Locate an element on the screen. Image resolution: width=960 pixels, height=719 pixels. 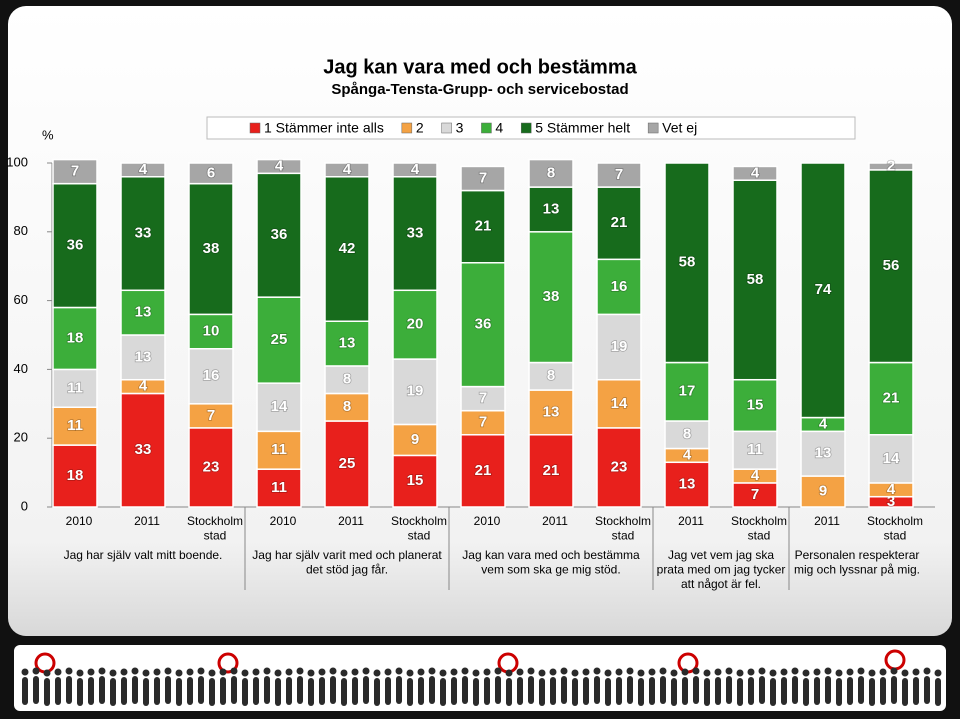
y-tick-label: 60 is located at coordinates (21, 299).